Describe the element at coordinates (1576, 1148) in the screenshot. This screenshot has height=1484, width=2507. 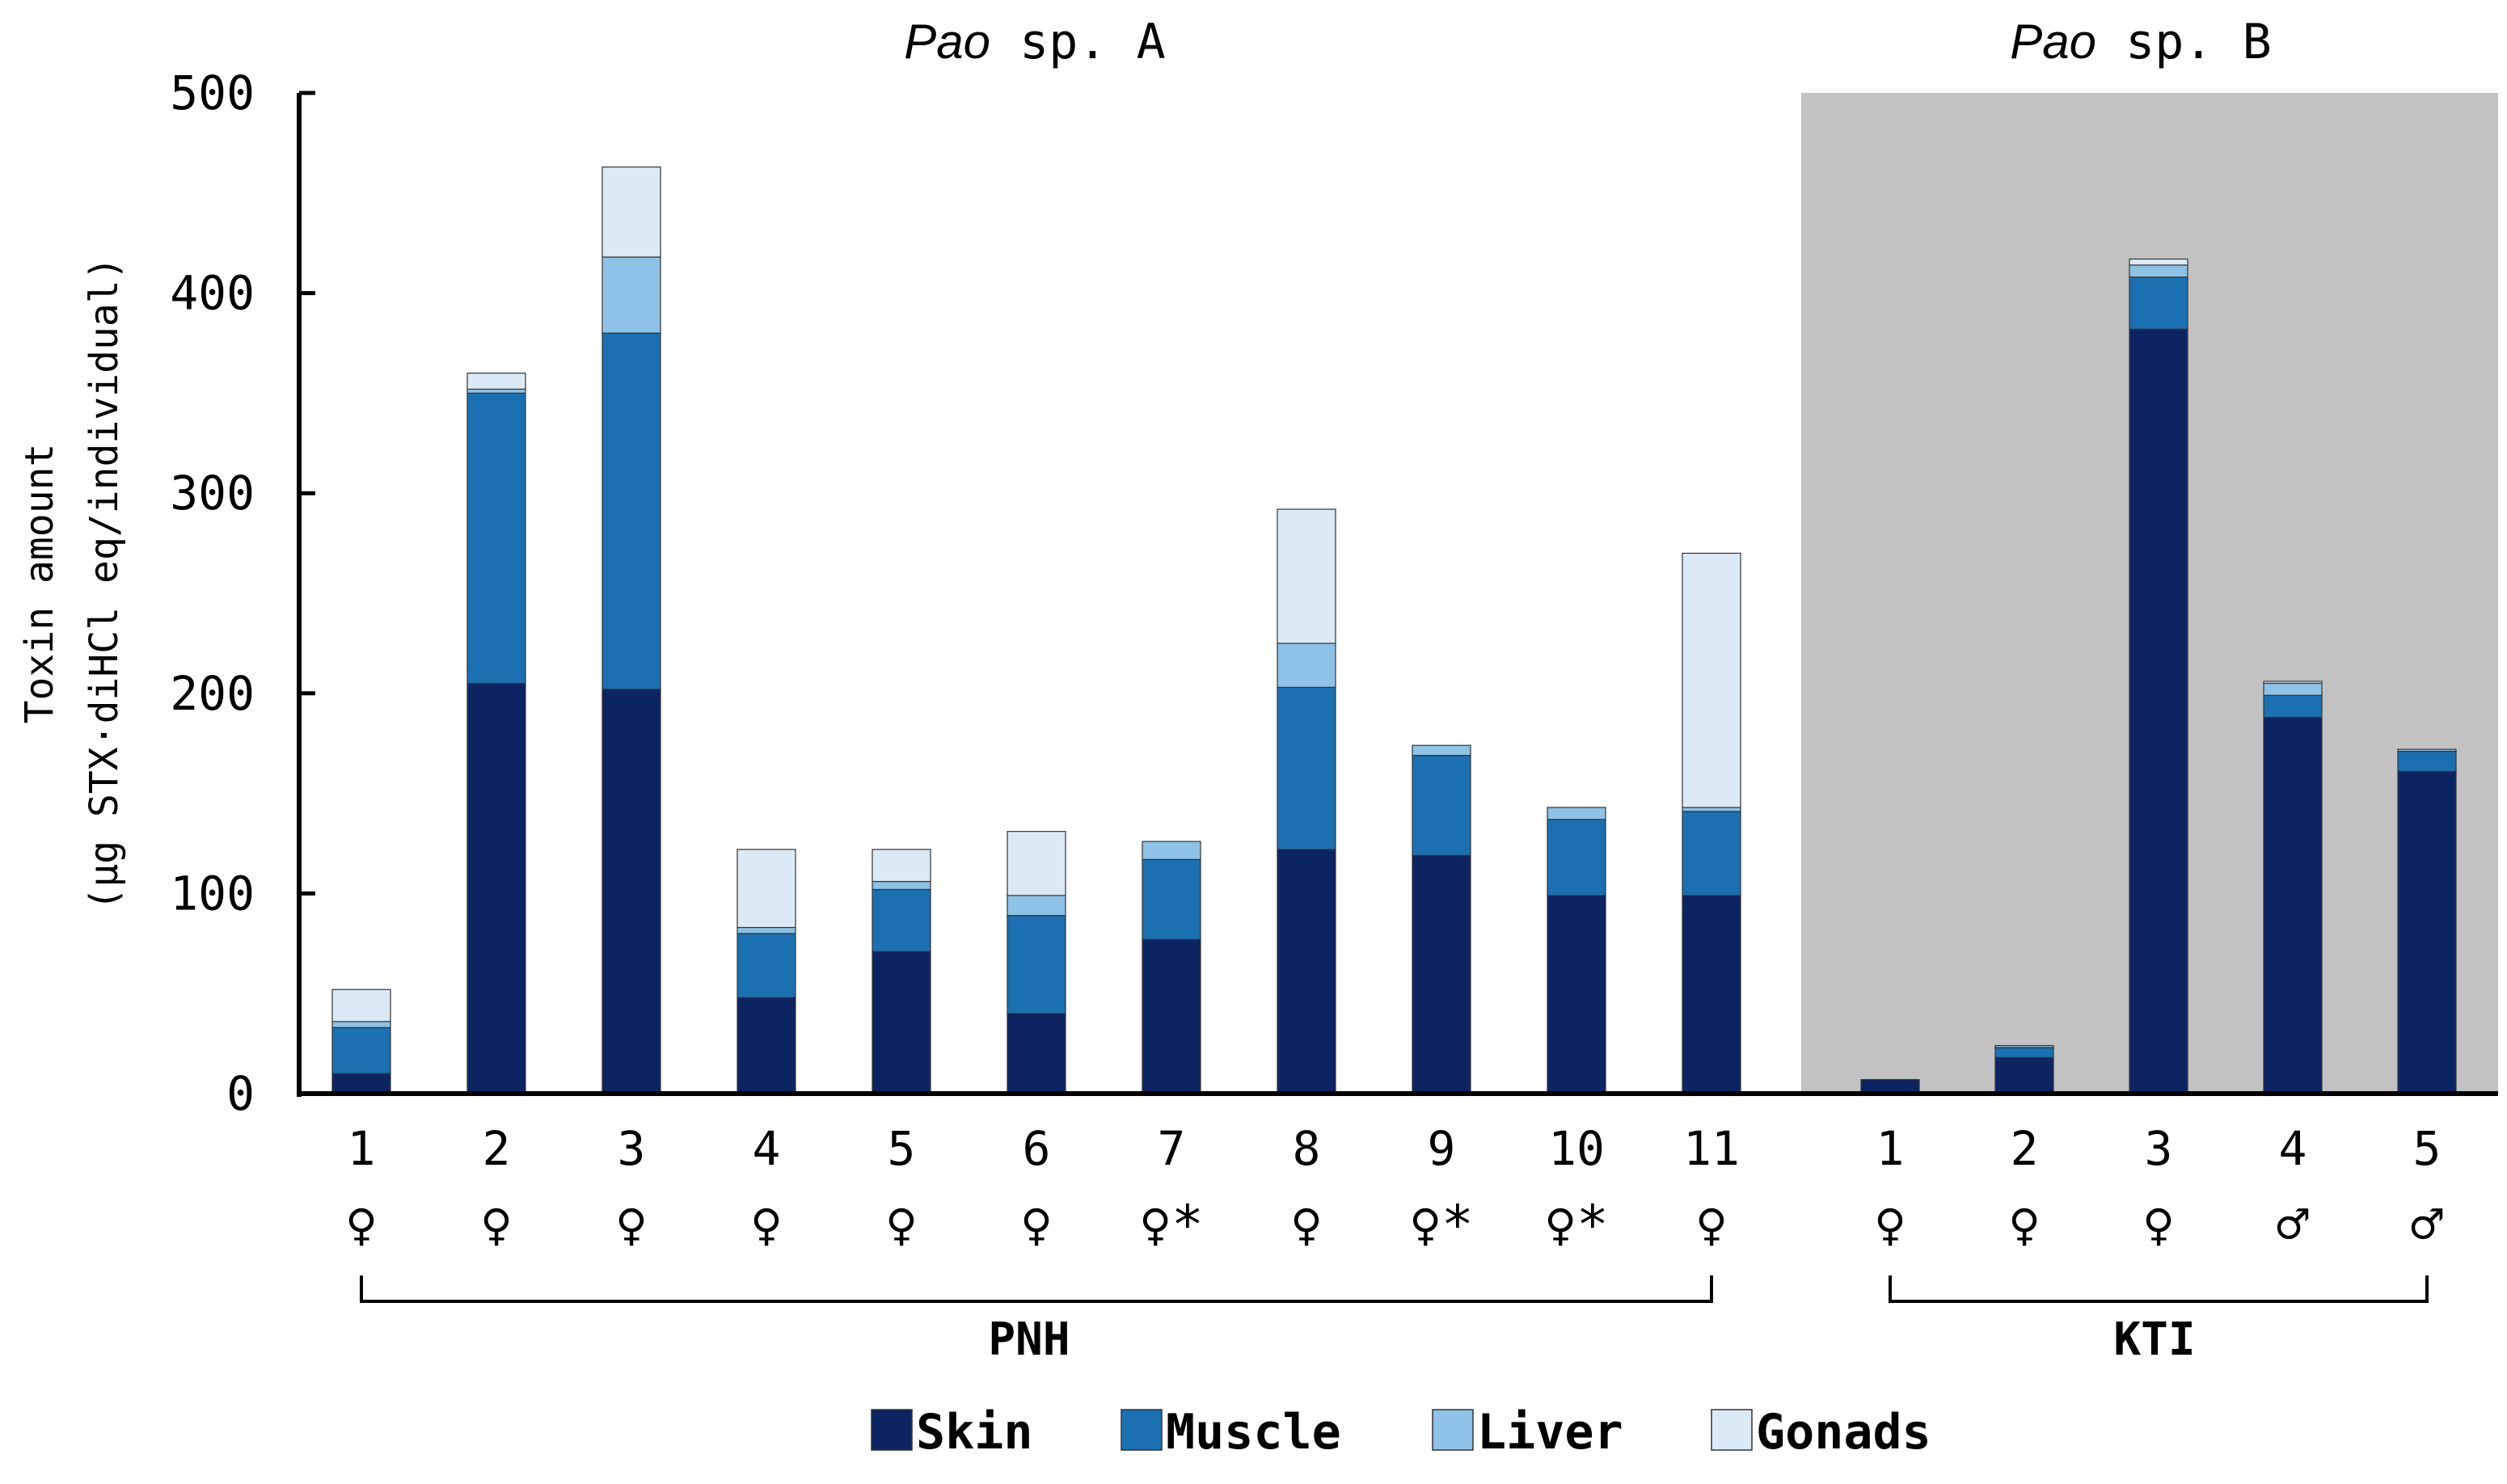
I see `x-tick-label: 10` at that location.